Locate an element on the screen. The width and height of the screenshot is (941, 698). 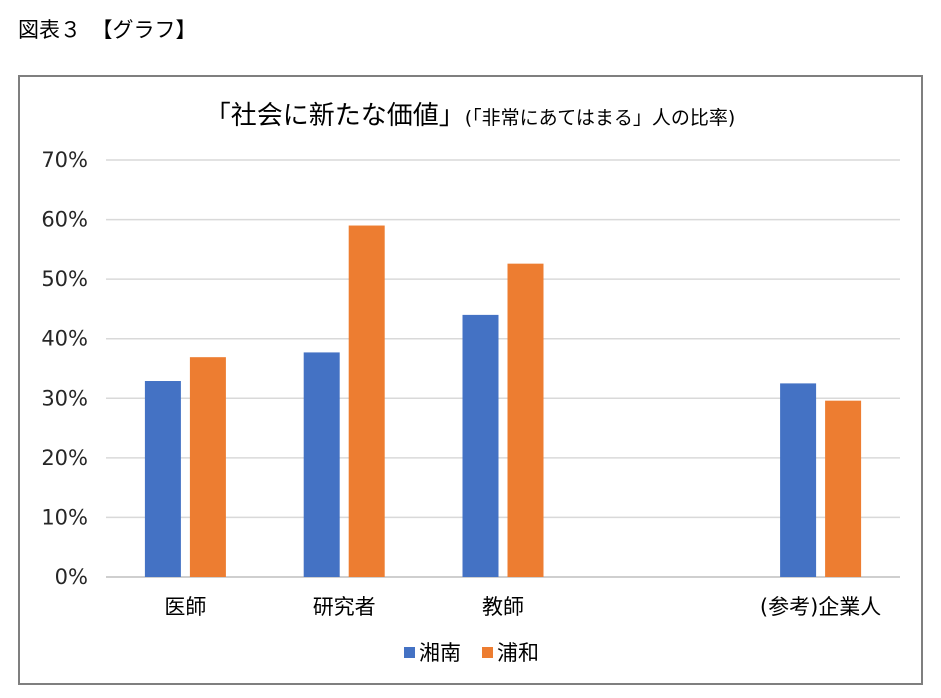
y-tick-label: 40% is located at coordinates (64, 339).